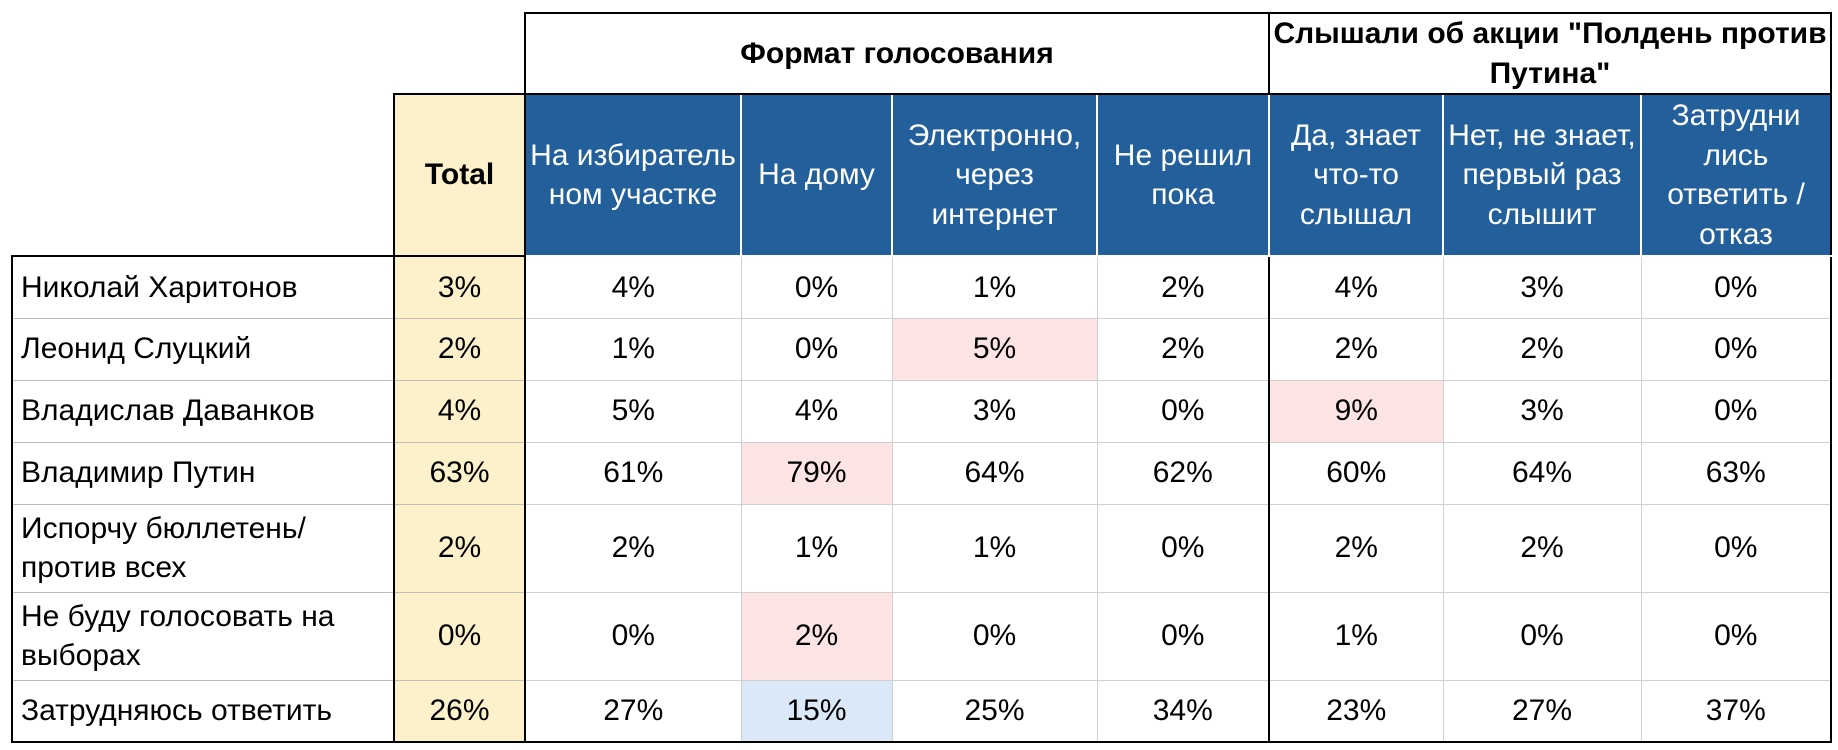 This screenshot has height=750, width=1838. I want to click on value-cell: 9%, so click(1356, 411).